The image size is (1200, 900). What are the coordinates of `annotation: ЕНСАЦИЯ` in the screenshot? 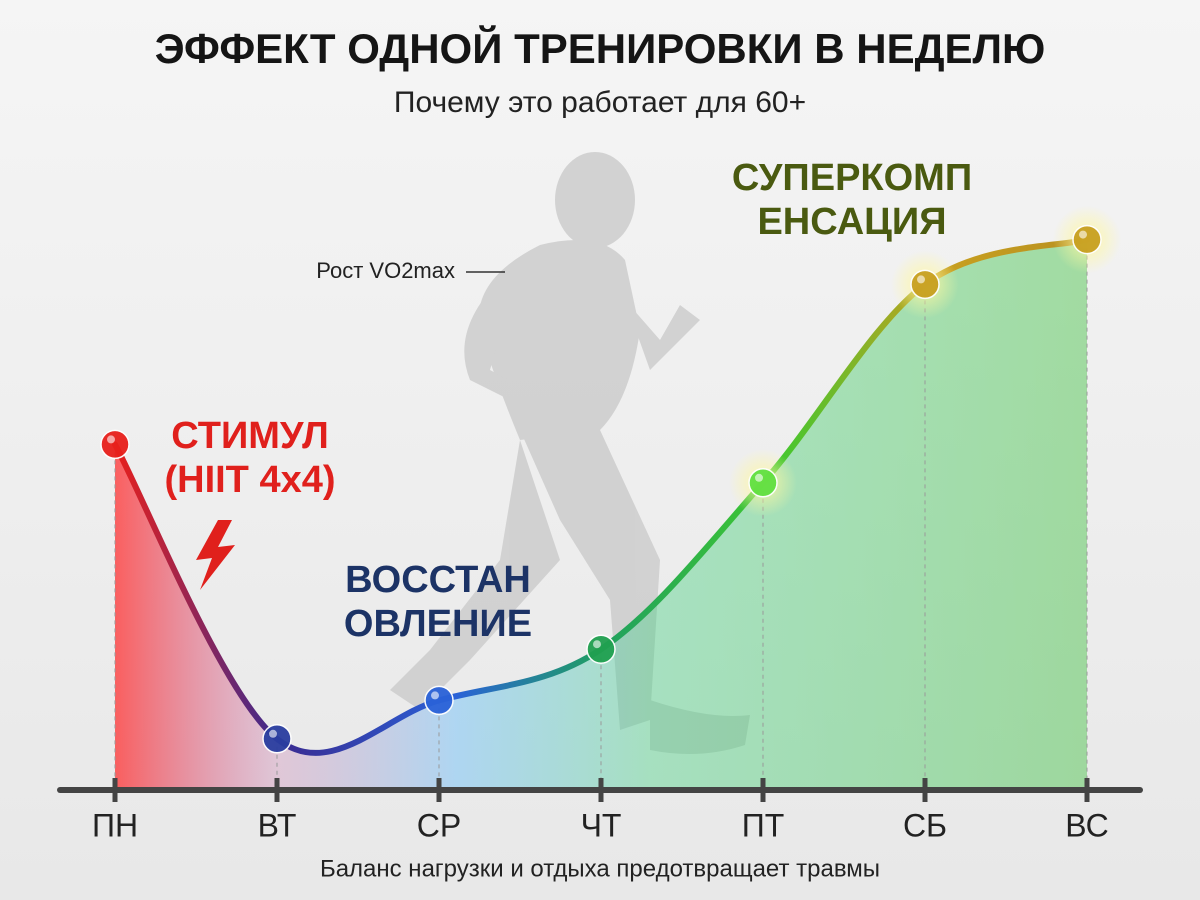 It's located at (851, 222).